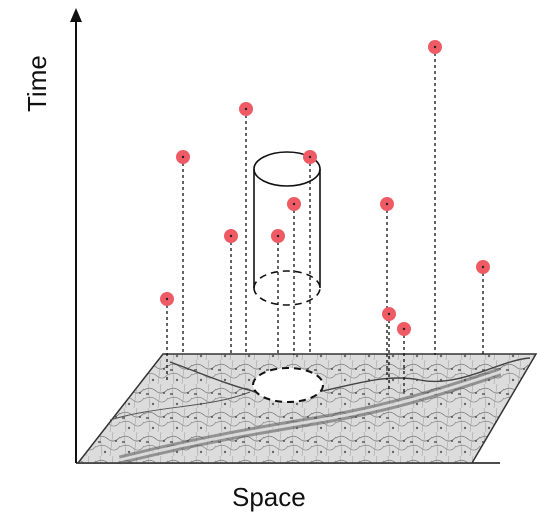  Describe the element at coordinates (287, 228) in the screenshot. I see `space-time-cylinder` at that location.